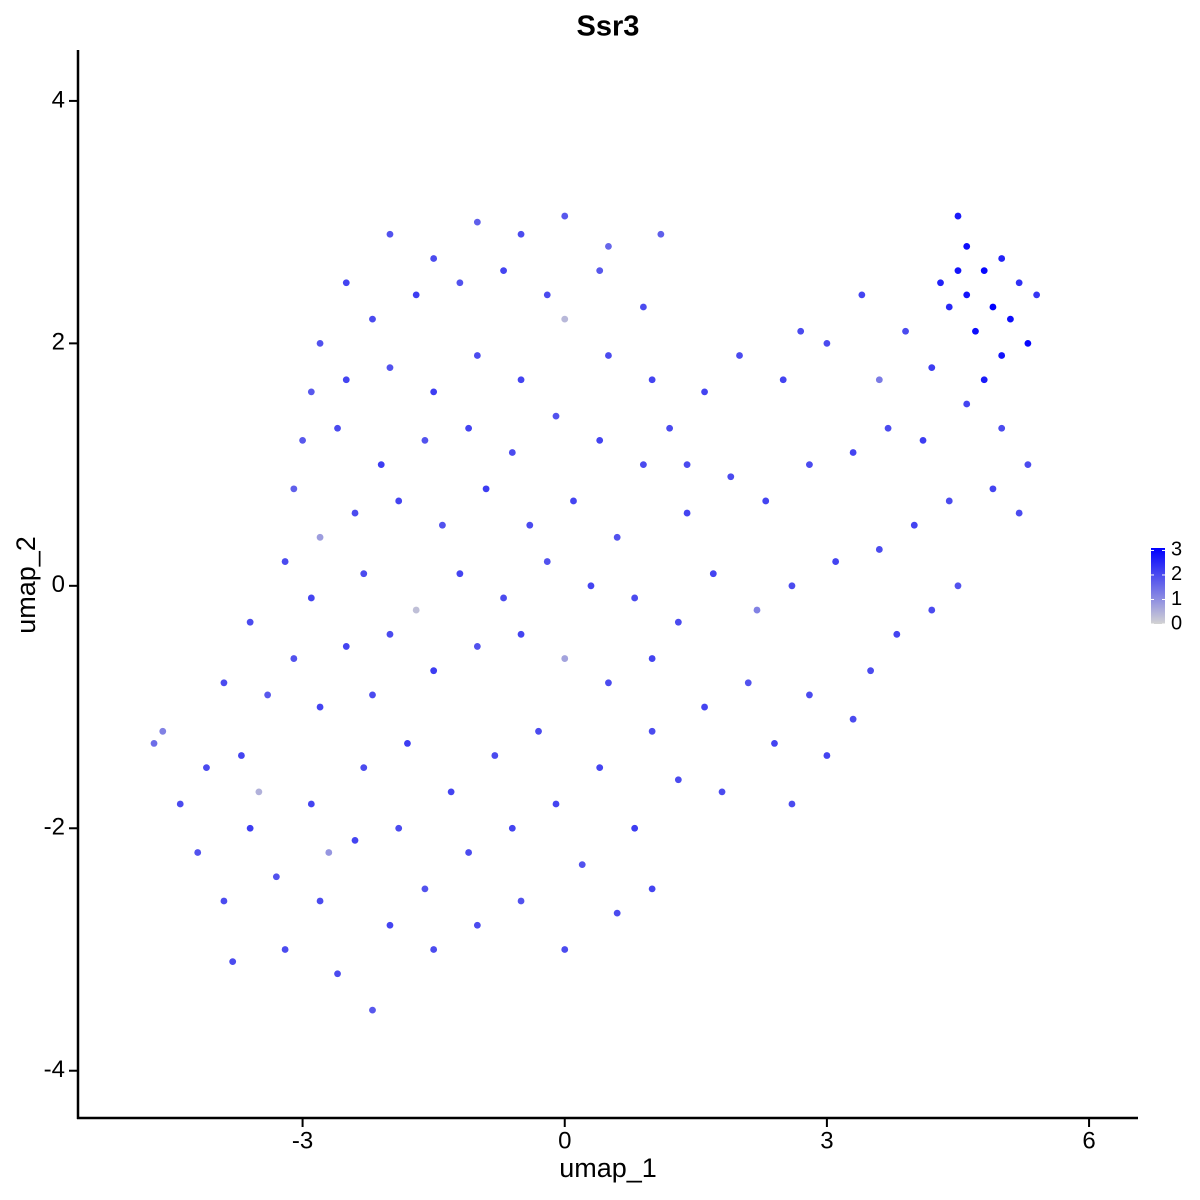 The width and height of the screenshot is (1200, 1200). I want to click on colorbar-label: 1, so click(1176, 599).